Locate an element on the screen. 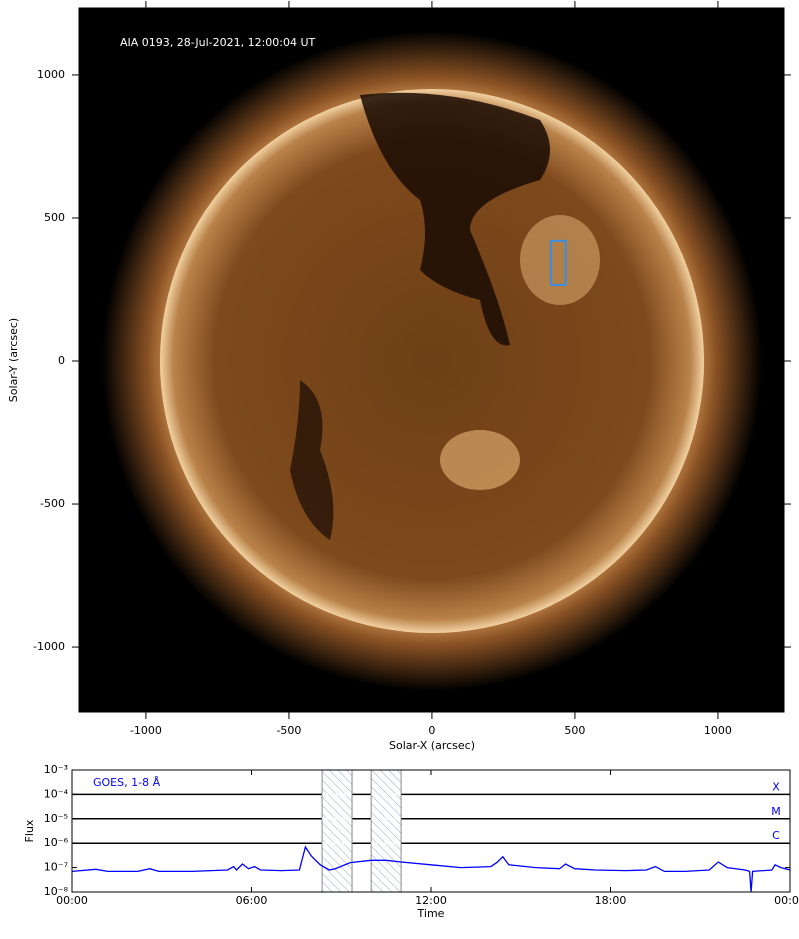  flare-class-label: C is located at coordinates (776, 835).